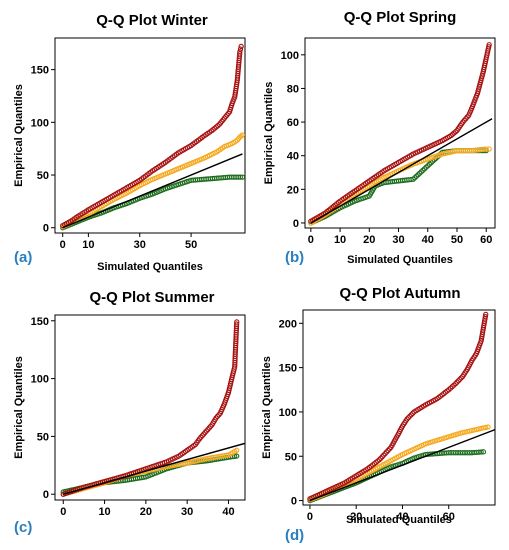 This screenshot has width=509, height=550. What do you see at coordinates (152, 20) in the screenshot?
I see `chart-title: Q-Q Plot Winter` at bounding box center [152, 20].